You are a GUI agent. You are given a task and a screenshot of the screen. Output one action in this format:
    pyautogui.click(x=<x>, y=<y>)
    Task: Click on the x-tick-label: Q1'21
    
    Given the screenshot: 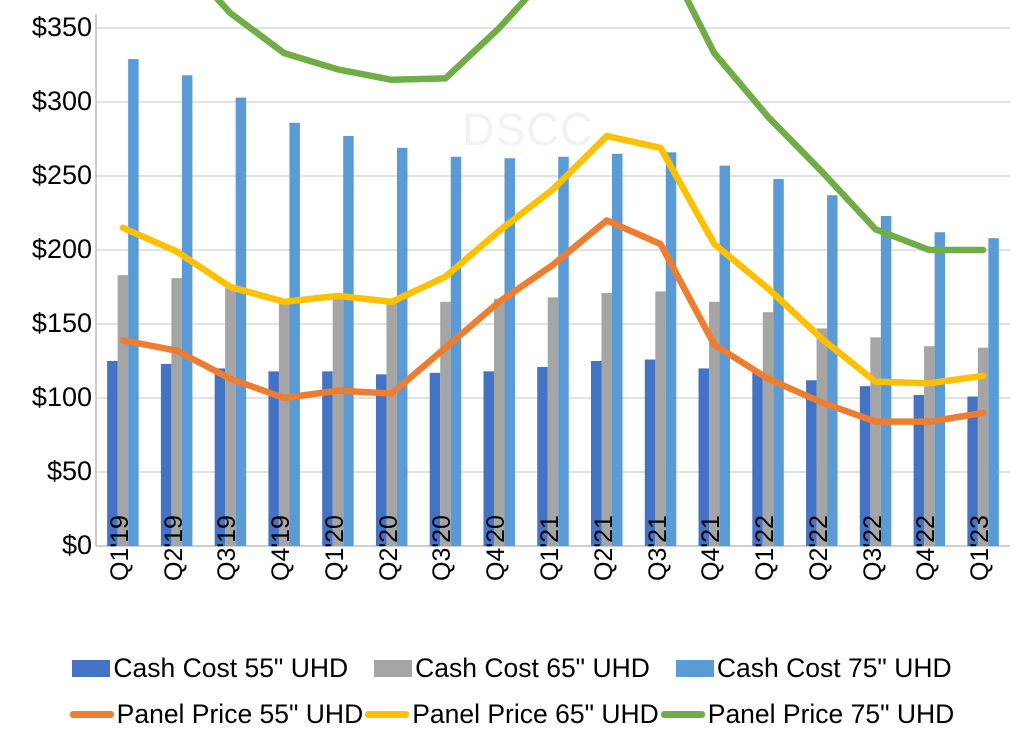 What is the action you would take?
    pyautogui.click(x=550, y=548)
    